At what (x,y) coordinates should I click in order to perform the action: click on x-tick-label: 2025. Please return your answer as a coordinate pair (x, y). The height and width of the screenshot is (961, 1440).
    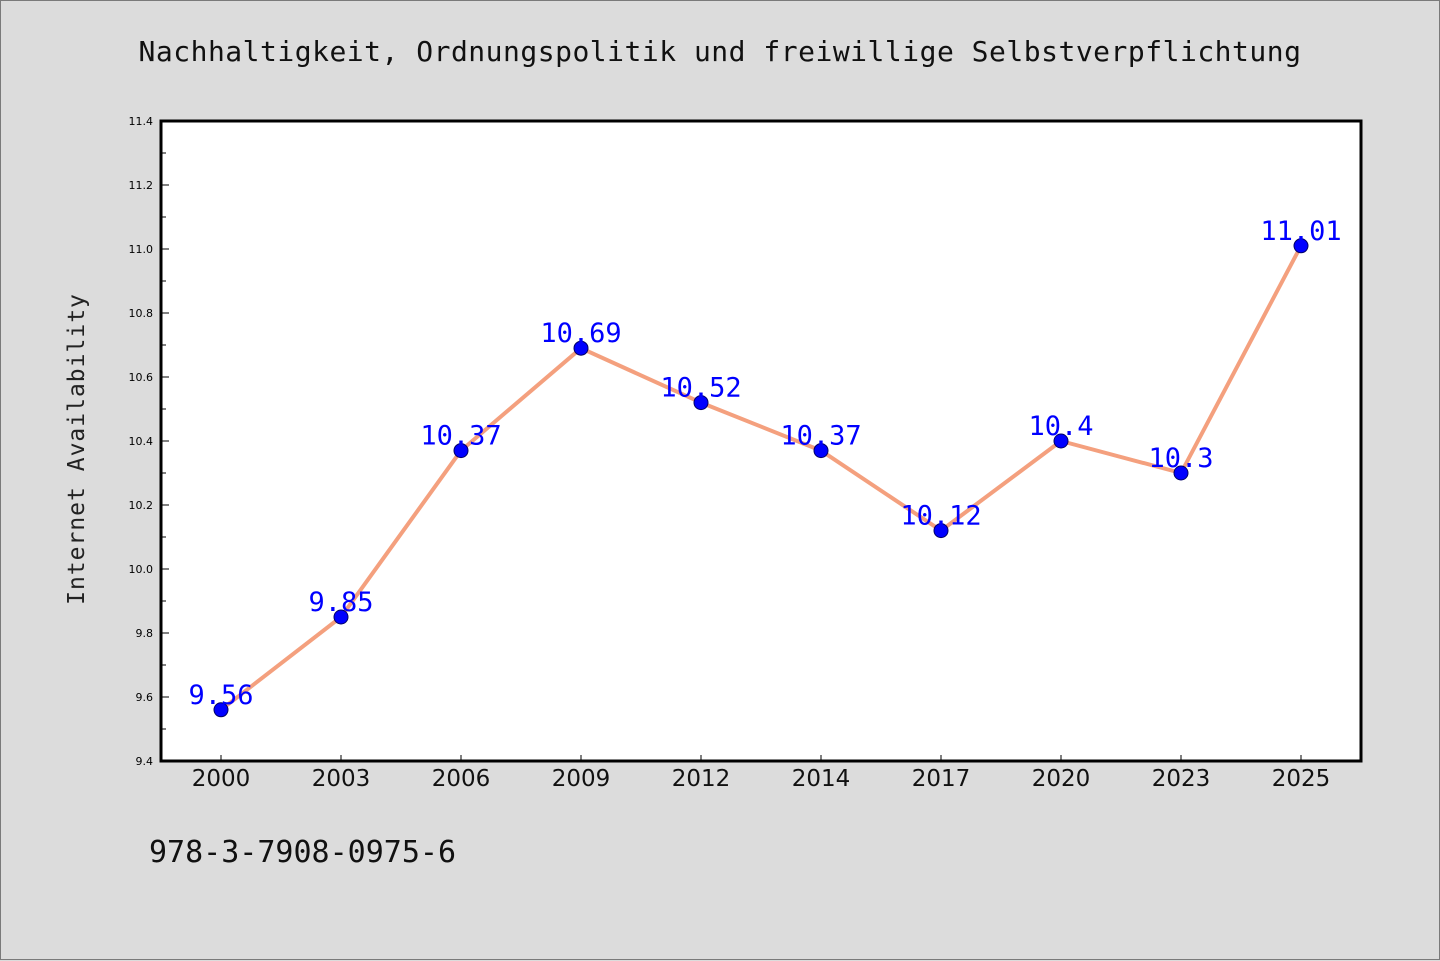
    Looking at the image, I should click on (1301, 779).